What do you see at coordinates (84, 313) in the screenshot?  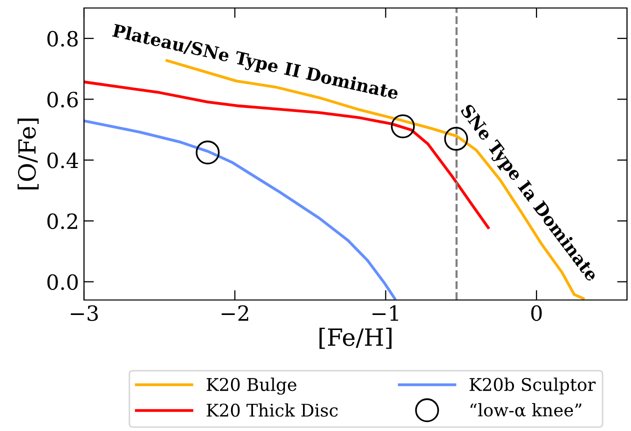 I see `x-tick-label: −3` at bounding box center [84, 313].